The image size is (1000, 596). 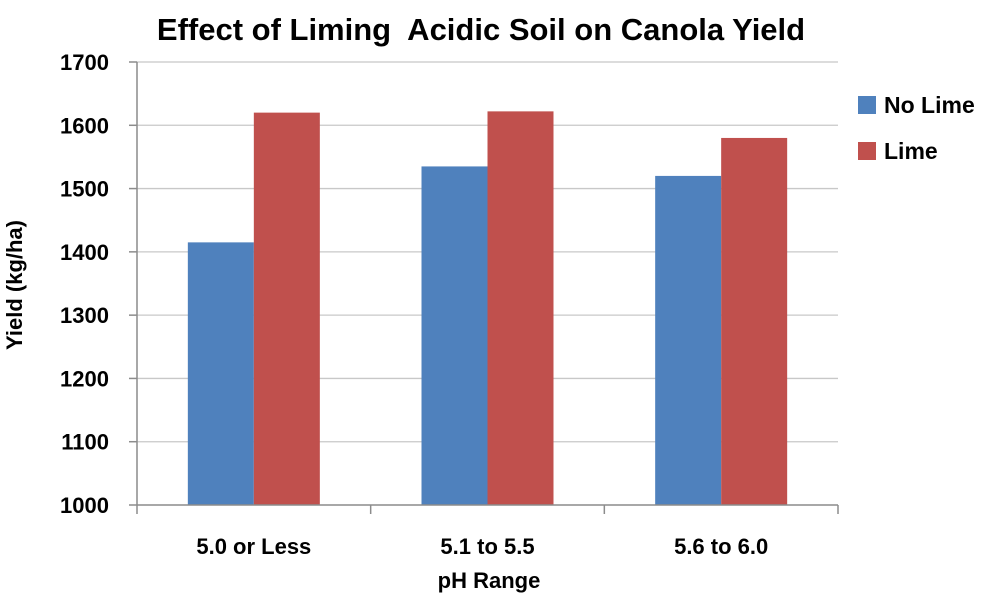 I want to click on y-tick-label: 1400, so click(x=84, y=252).